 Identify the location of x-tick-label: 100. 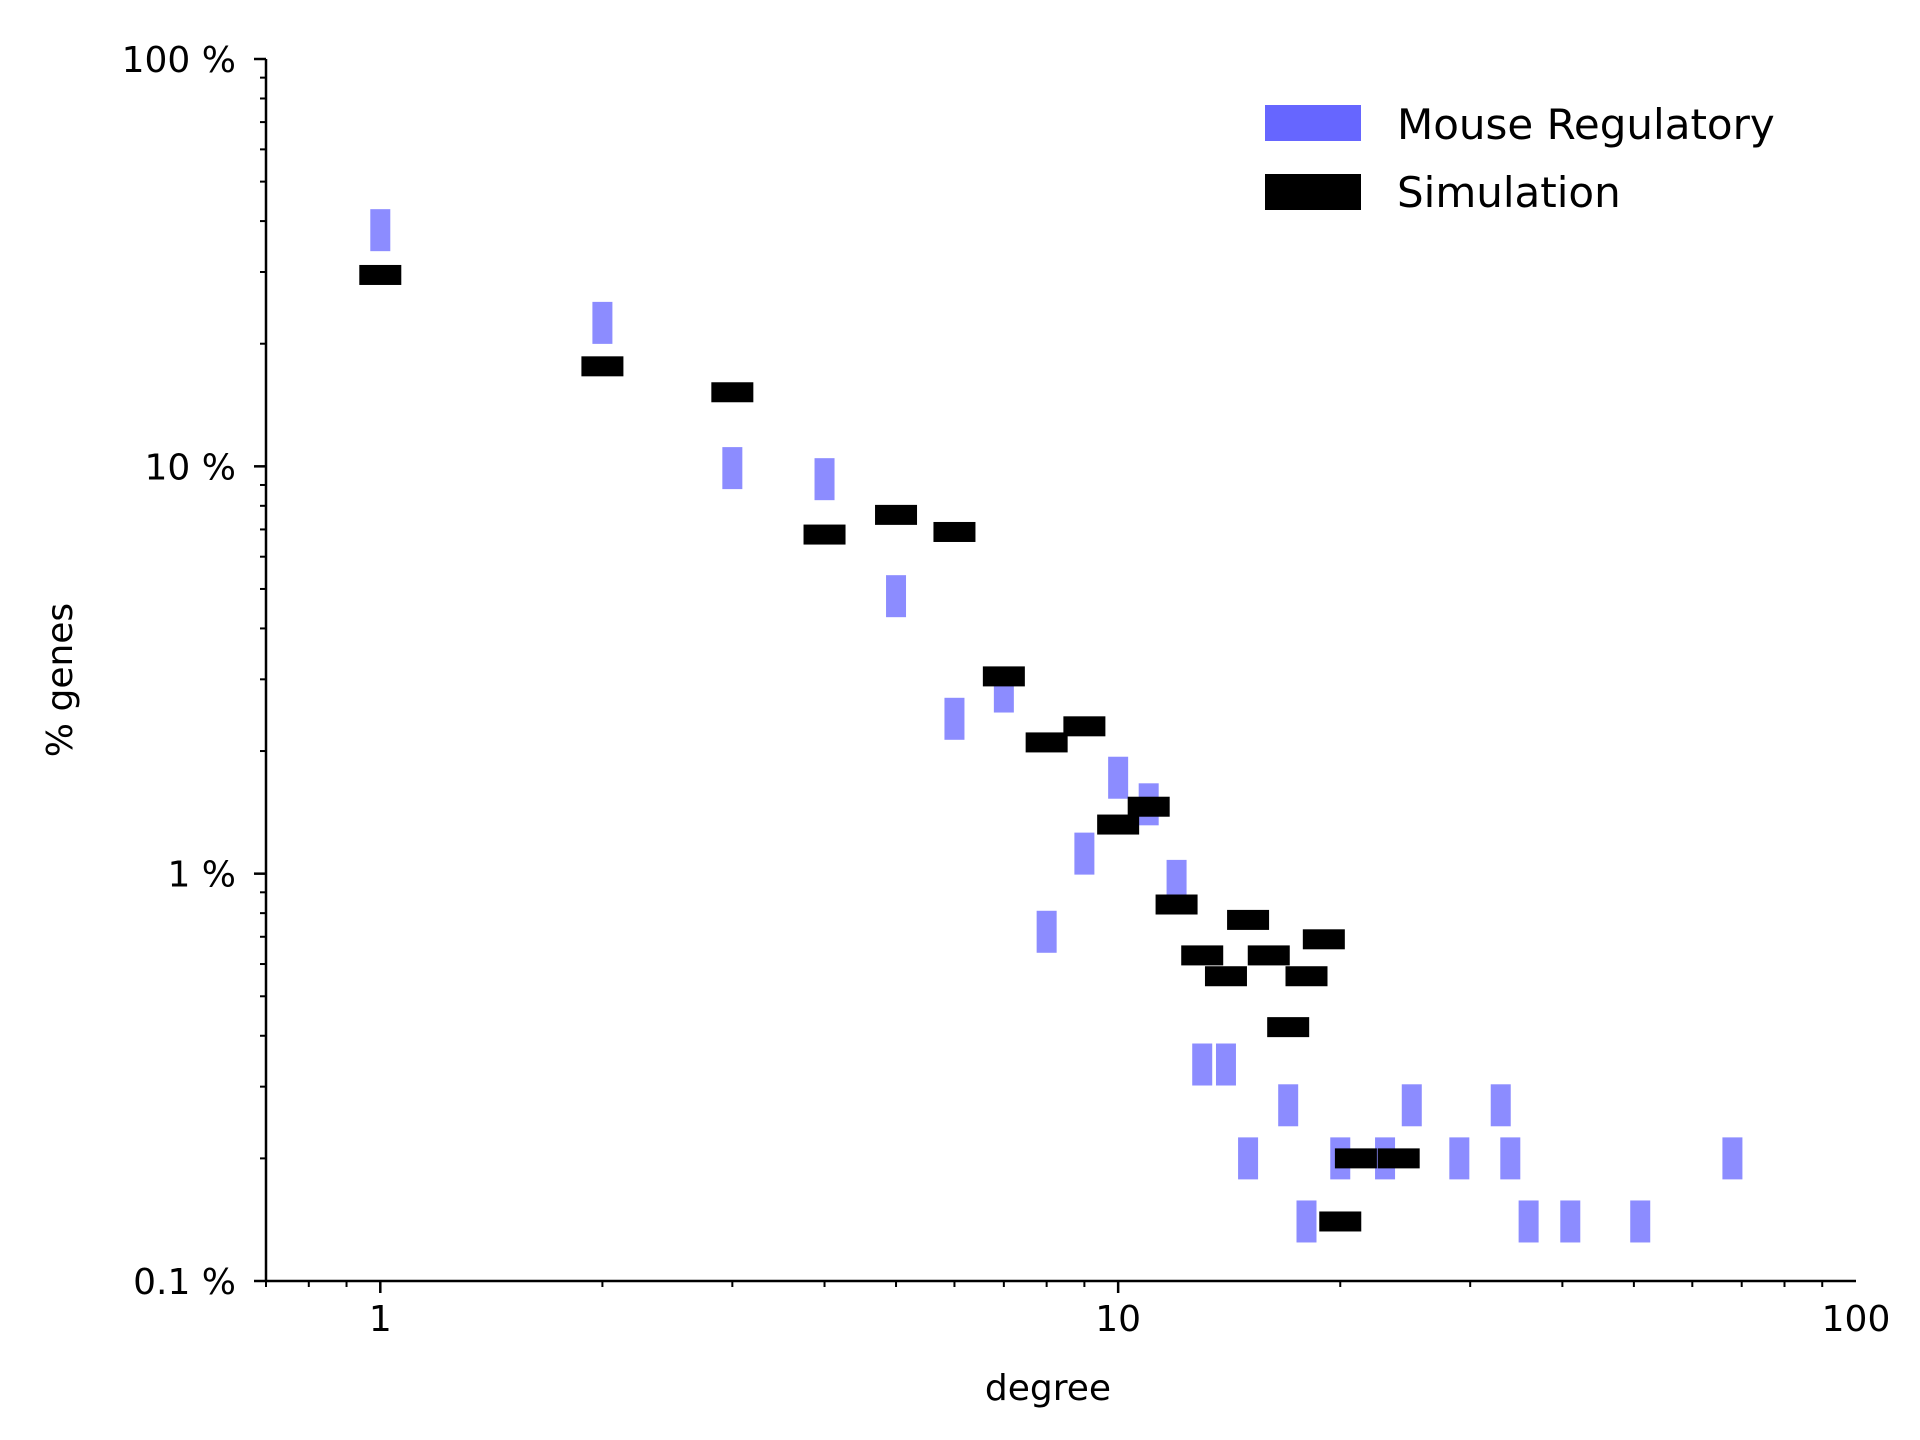
(1856, 1319).